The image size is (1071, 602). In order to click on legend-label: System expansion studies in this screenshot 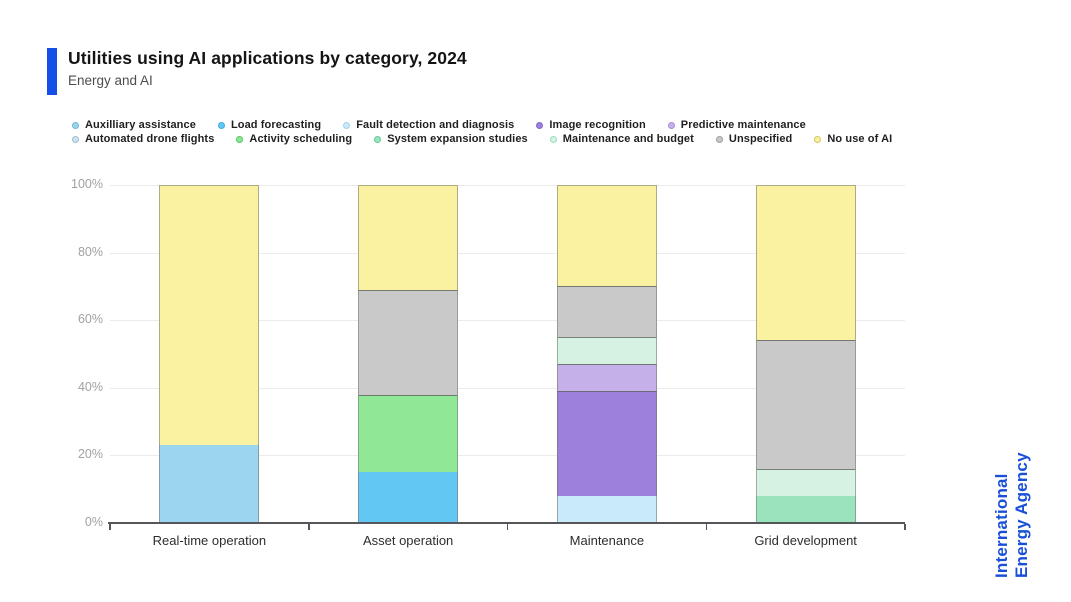, I will do `click(457, 139)`.